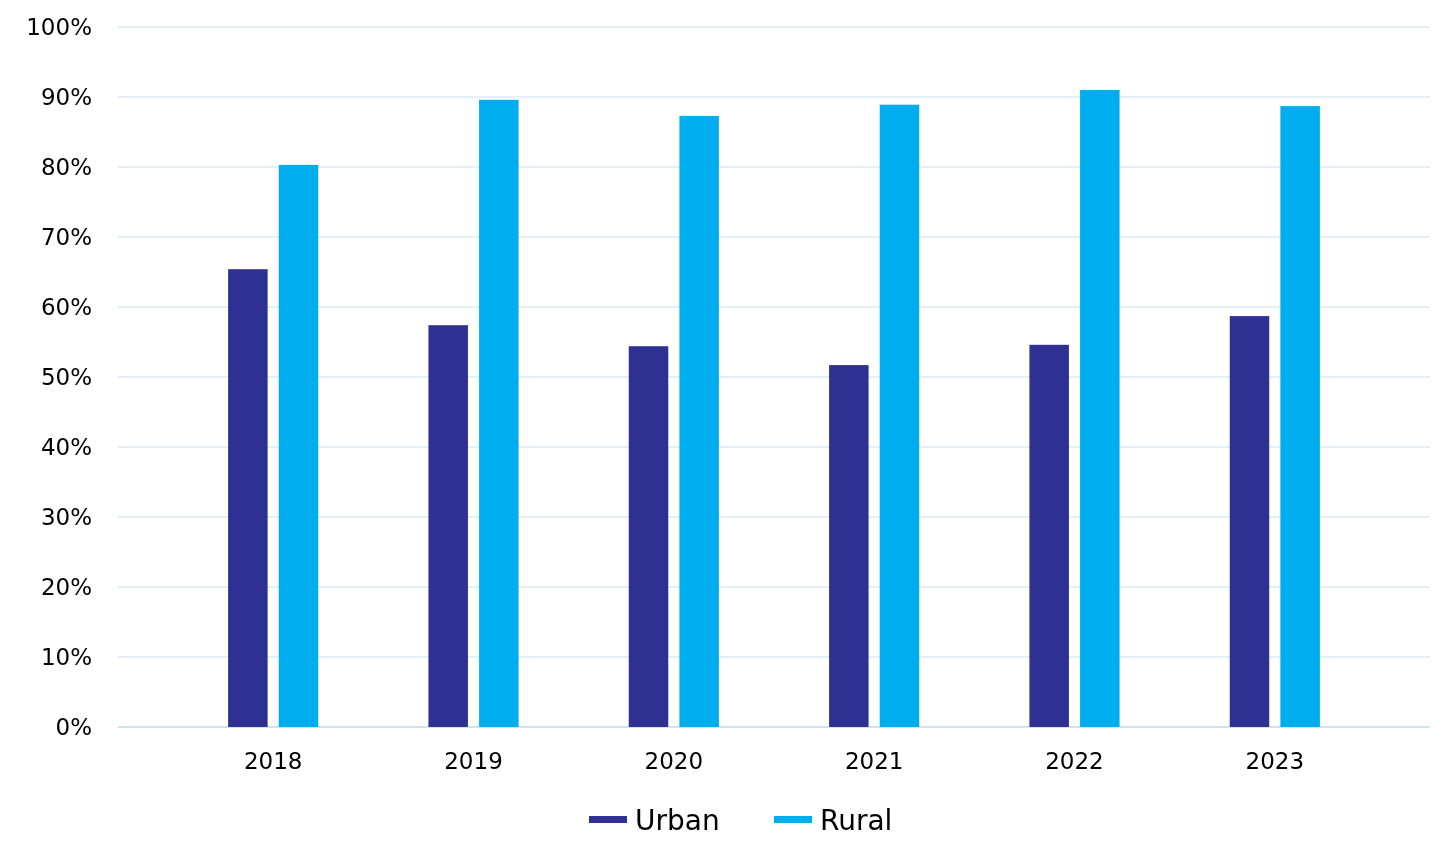 The width and height of the screenshot is (1443, 846). Describe the element at coordinates (1074, 761) in the screenshot. I see `x-tick-label: 2022` at that location.